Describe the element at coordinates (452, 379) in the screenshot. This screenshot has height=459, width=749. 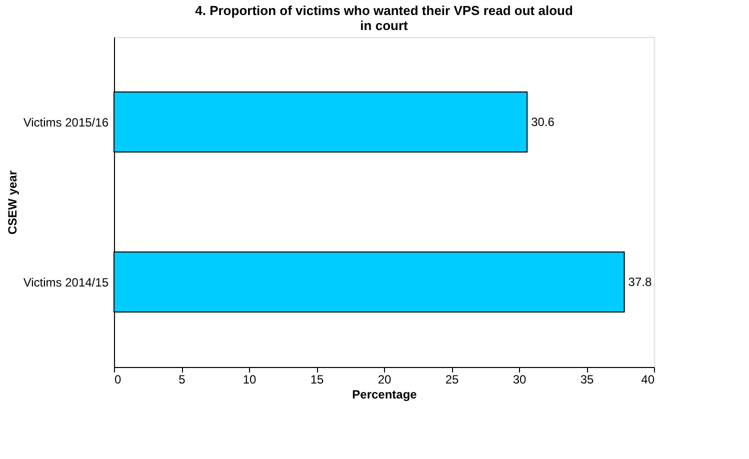
I see `x-tick-label: 25` at that location.